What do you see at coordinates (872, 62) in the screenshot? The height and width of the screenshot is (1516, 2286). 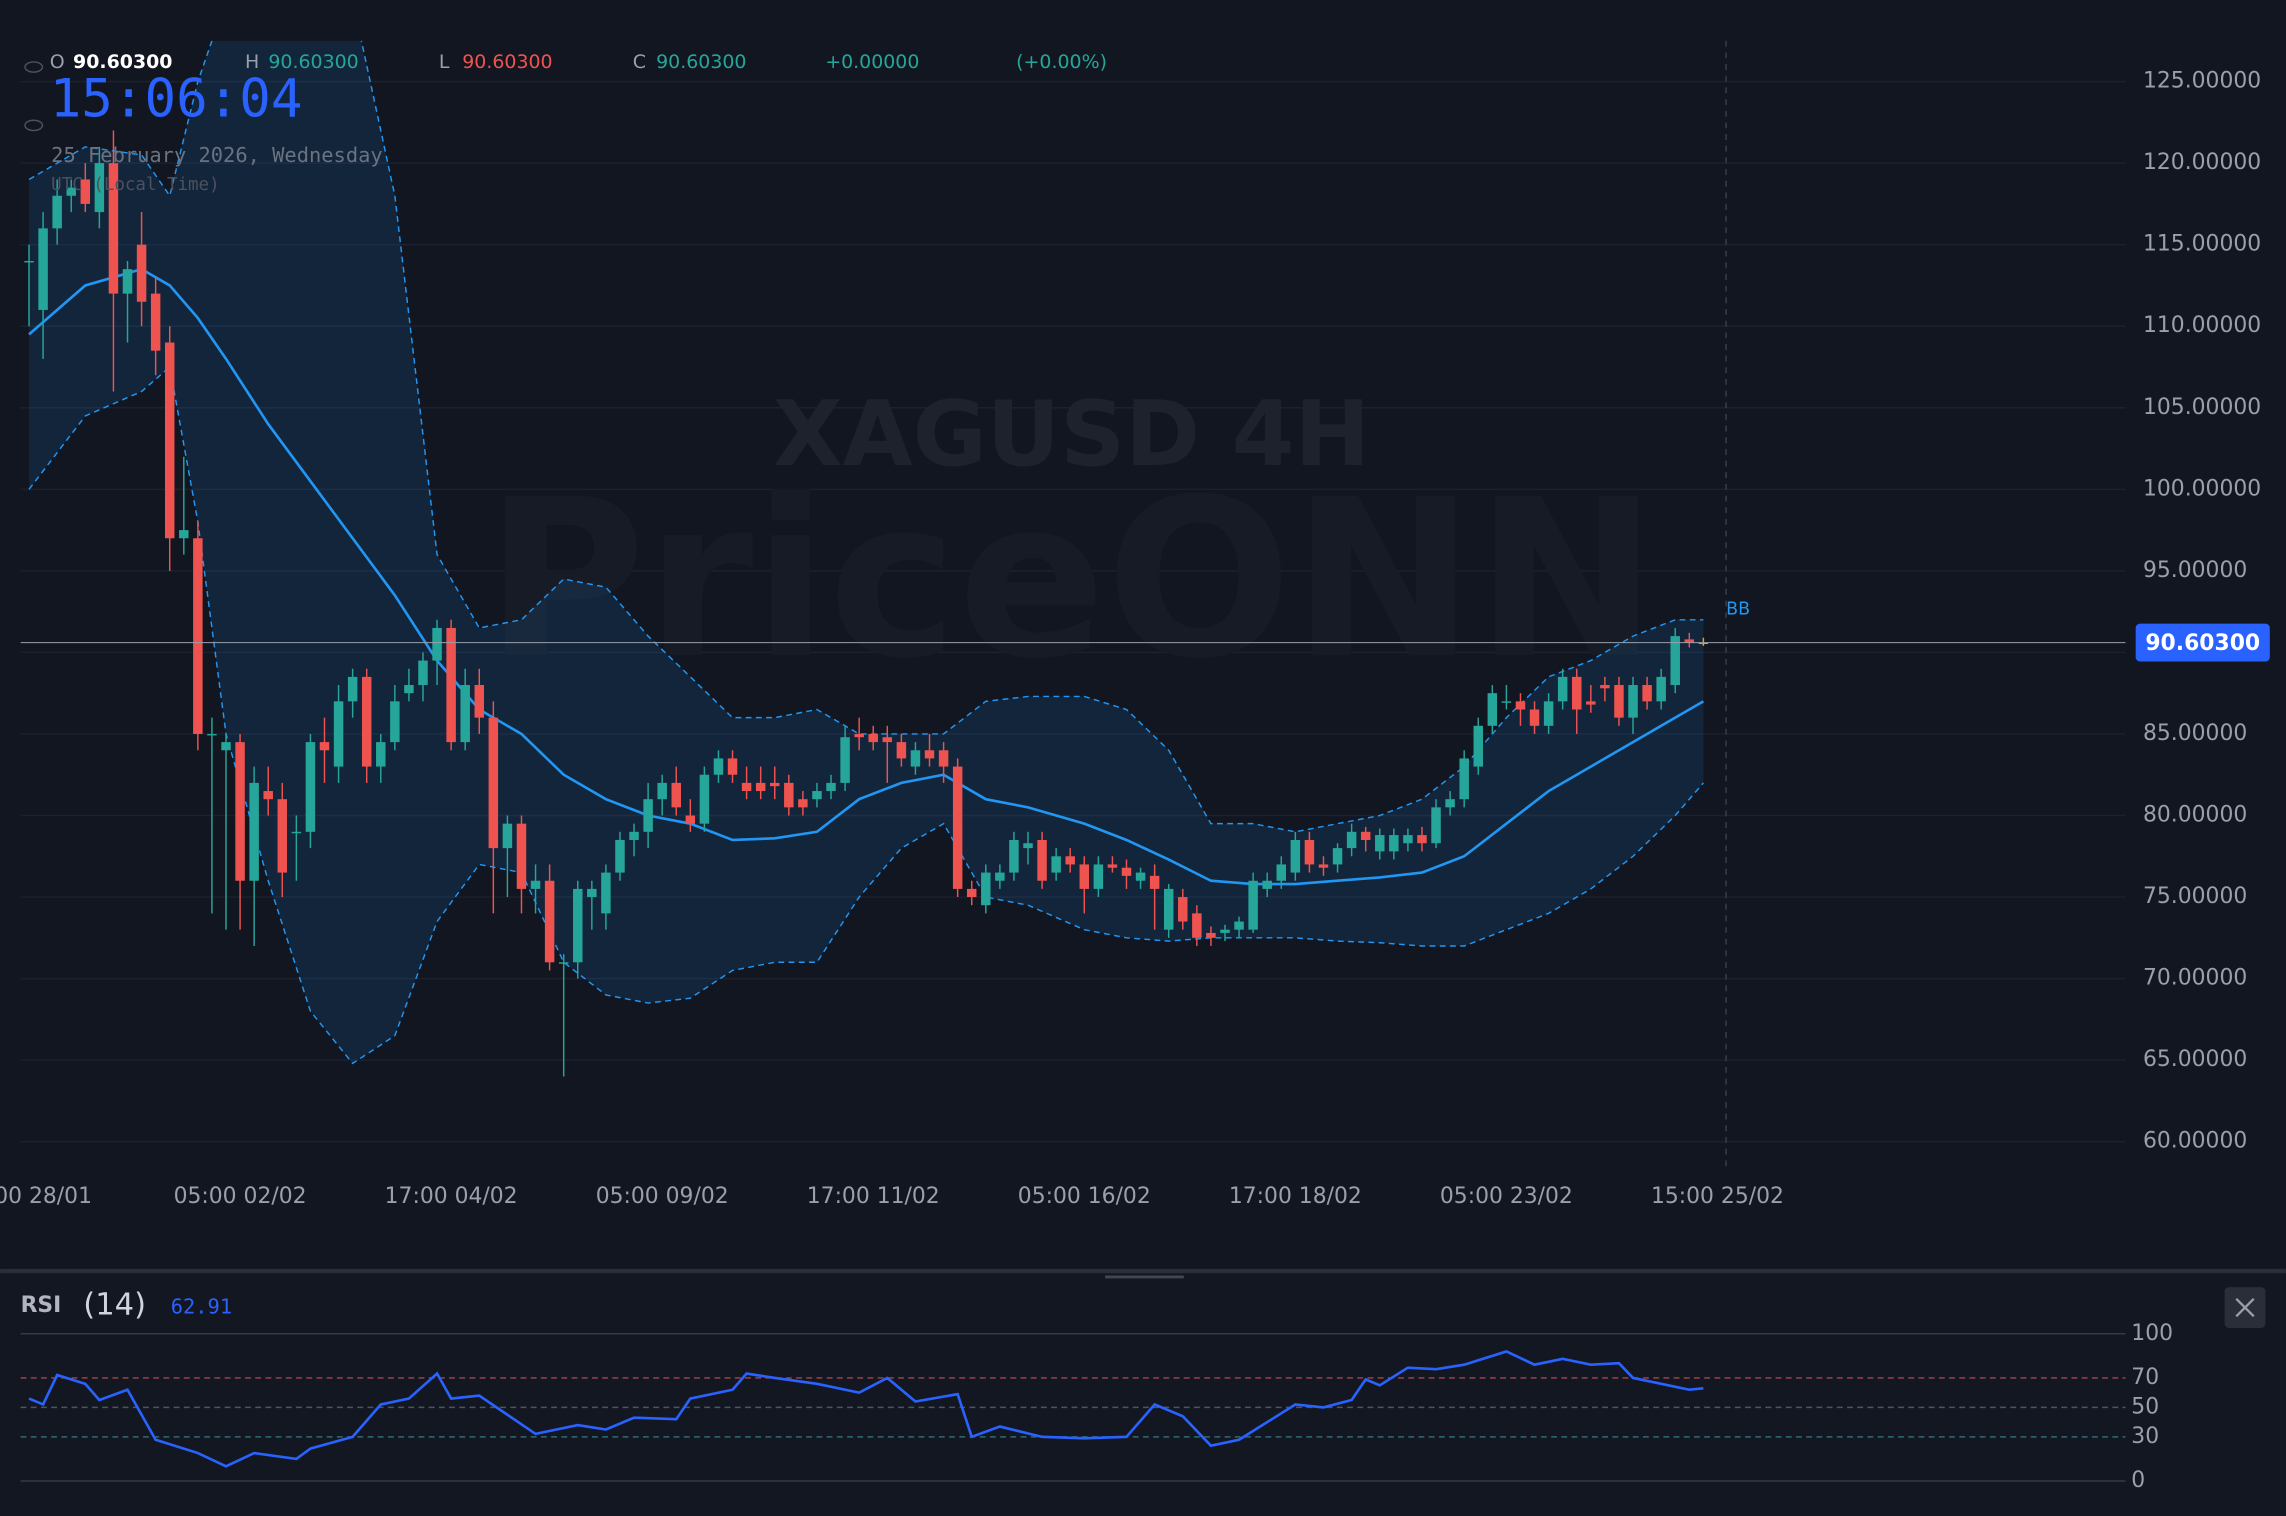 I see `change: +0.00000` at bounding box center [872, 62].